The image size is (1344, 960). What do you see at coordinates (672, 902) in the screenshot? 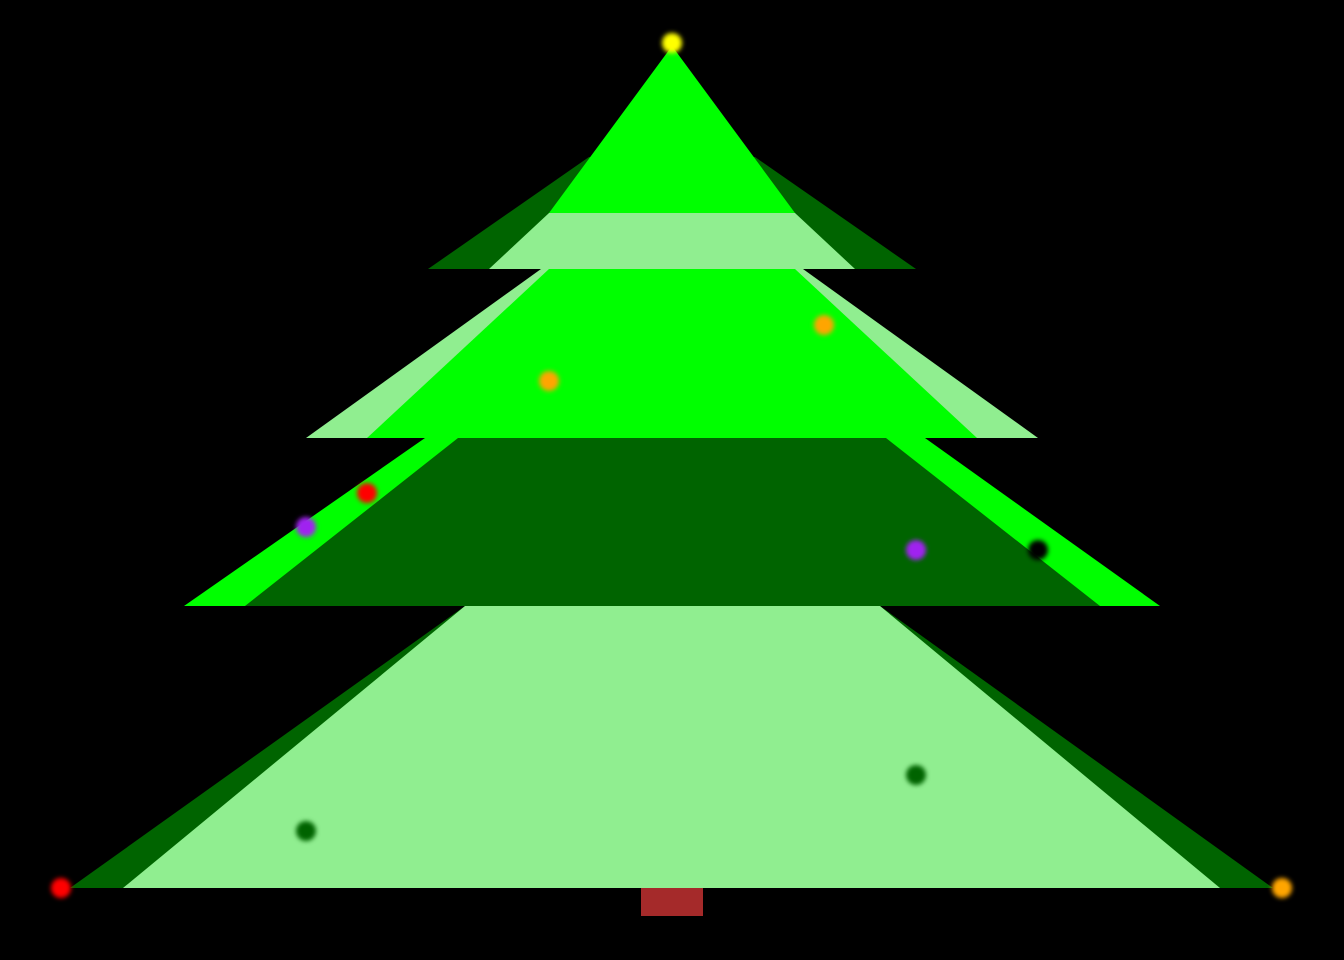
I see `tree-trunk` at bounding box center [672, 902].